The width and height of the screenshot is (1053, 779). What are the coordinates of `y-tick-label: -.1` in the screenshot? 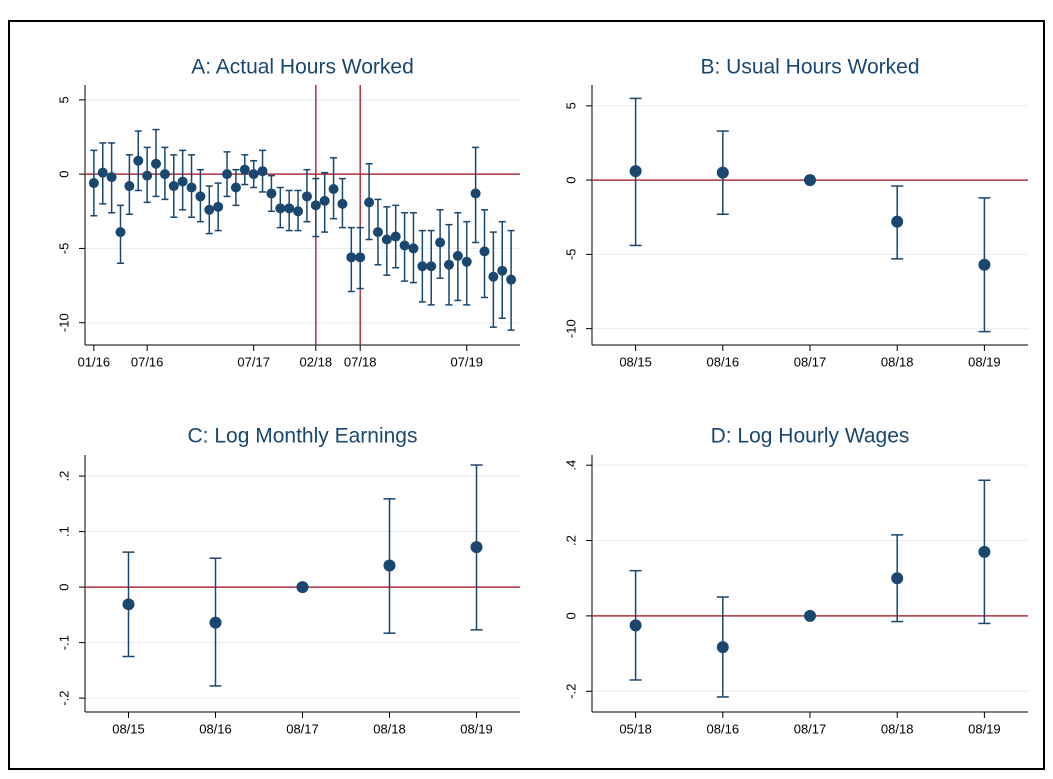 It's located at (63, 642).